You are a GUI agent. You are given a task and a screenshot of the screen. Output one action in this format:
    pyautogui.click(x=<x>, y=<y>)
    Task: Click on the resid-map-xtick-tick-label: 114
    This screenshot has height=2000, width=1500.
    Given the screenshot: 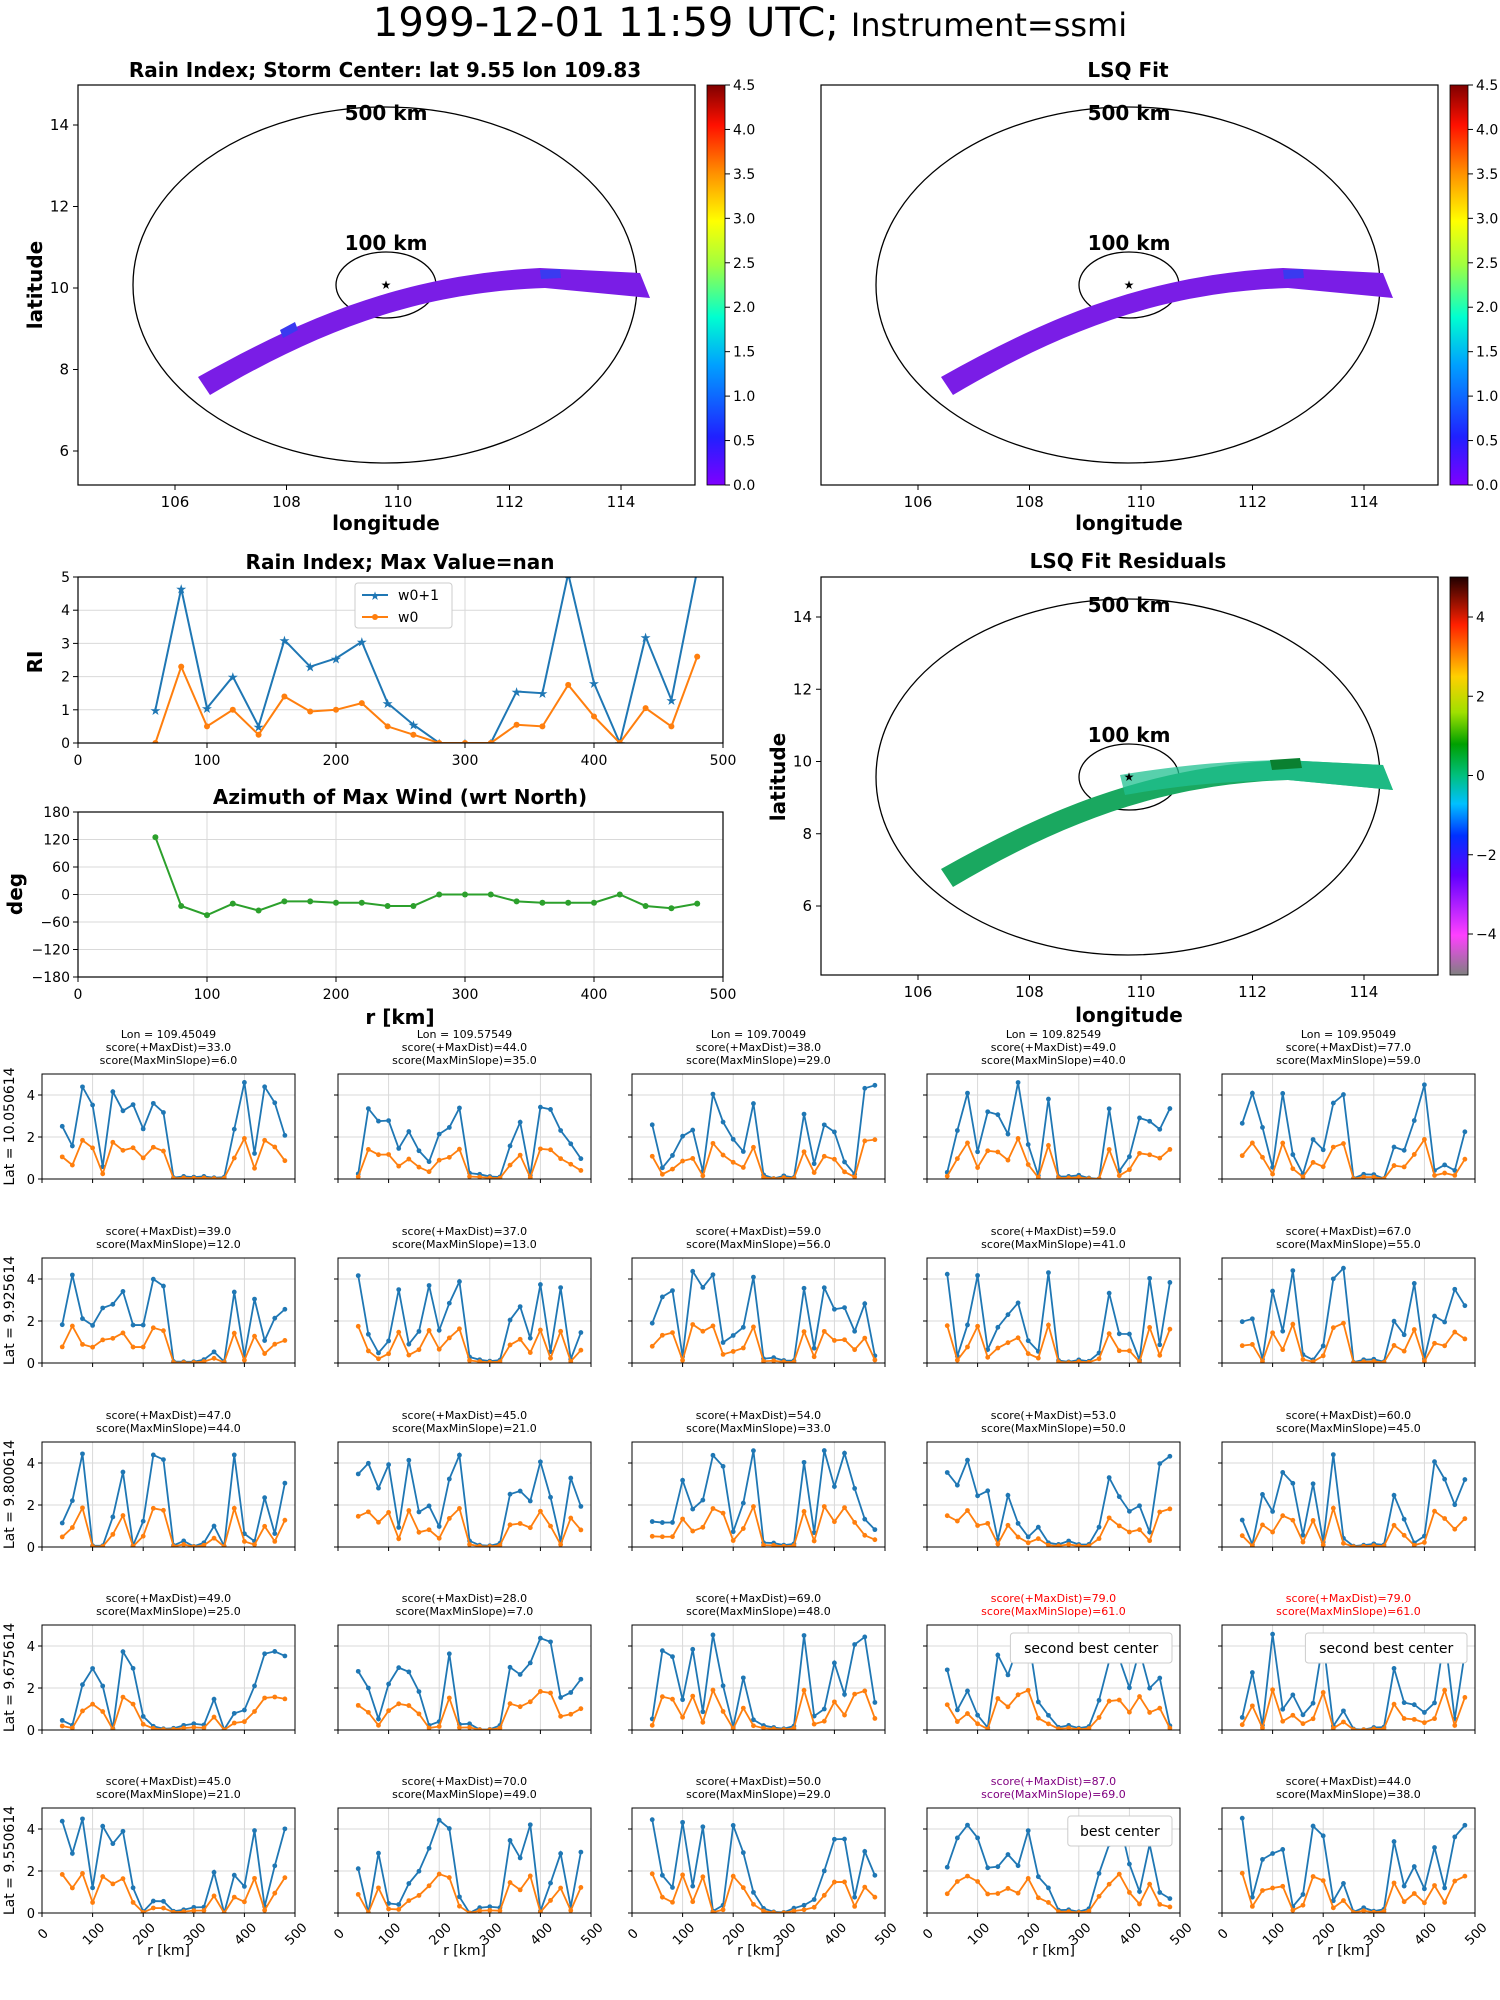 What is the action you would take?
    pyautogui.click(x=1364, y=992)
    